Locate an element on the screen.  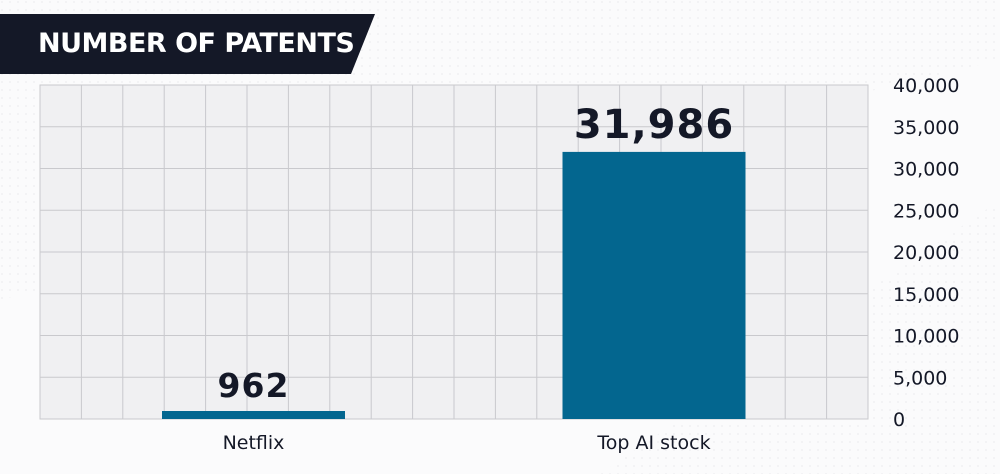
y-tick-label: 10,000 is located at coordinates (926, 337).